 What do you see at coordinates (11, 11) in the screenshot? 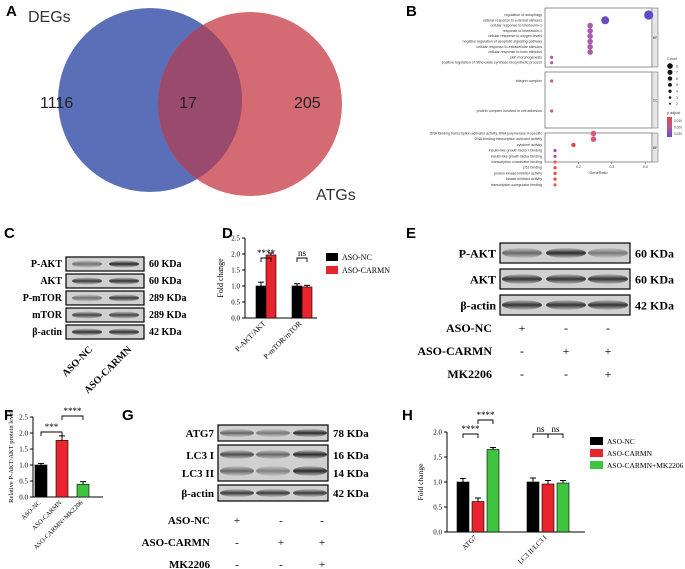
I see `panel-label-a: A` at bounding box center [11, 11].